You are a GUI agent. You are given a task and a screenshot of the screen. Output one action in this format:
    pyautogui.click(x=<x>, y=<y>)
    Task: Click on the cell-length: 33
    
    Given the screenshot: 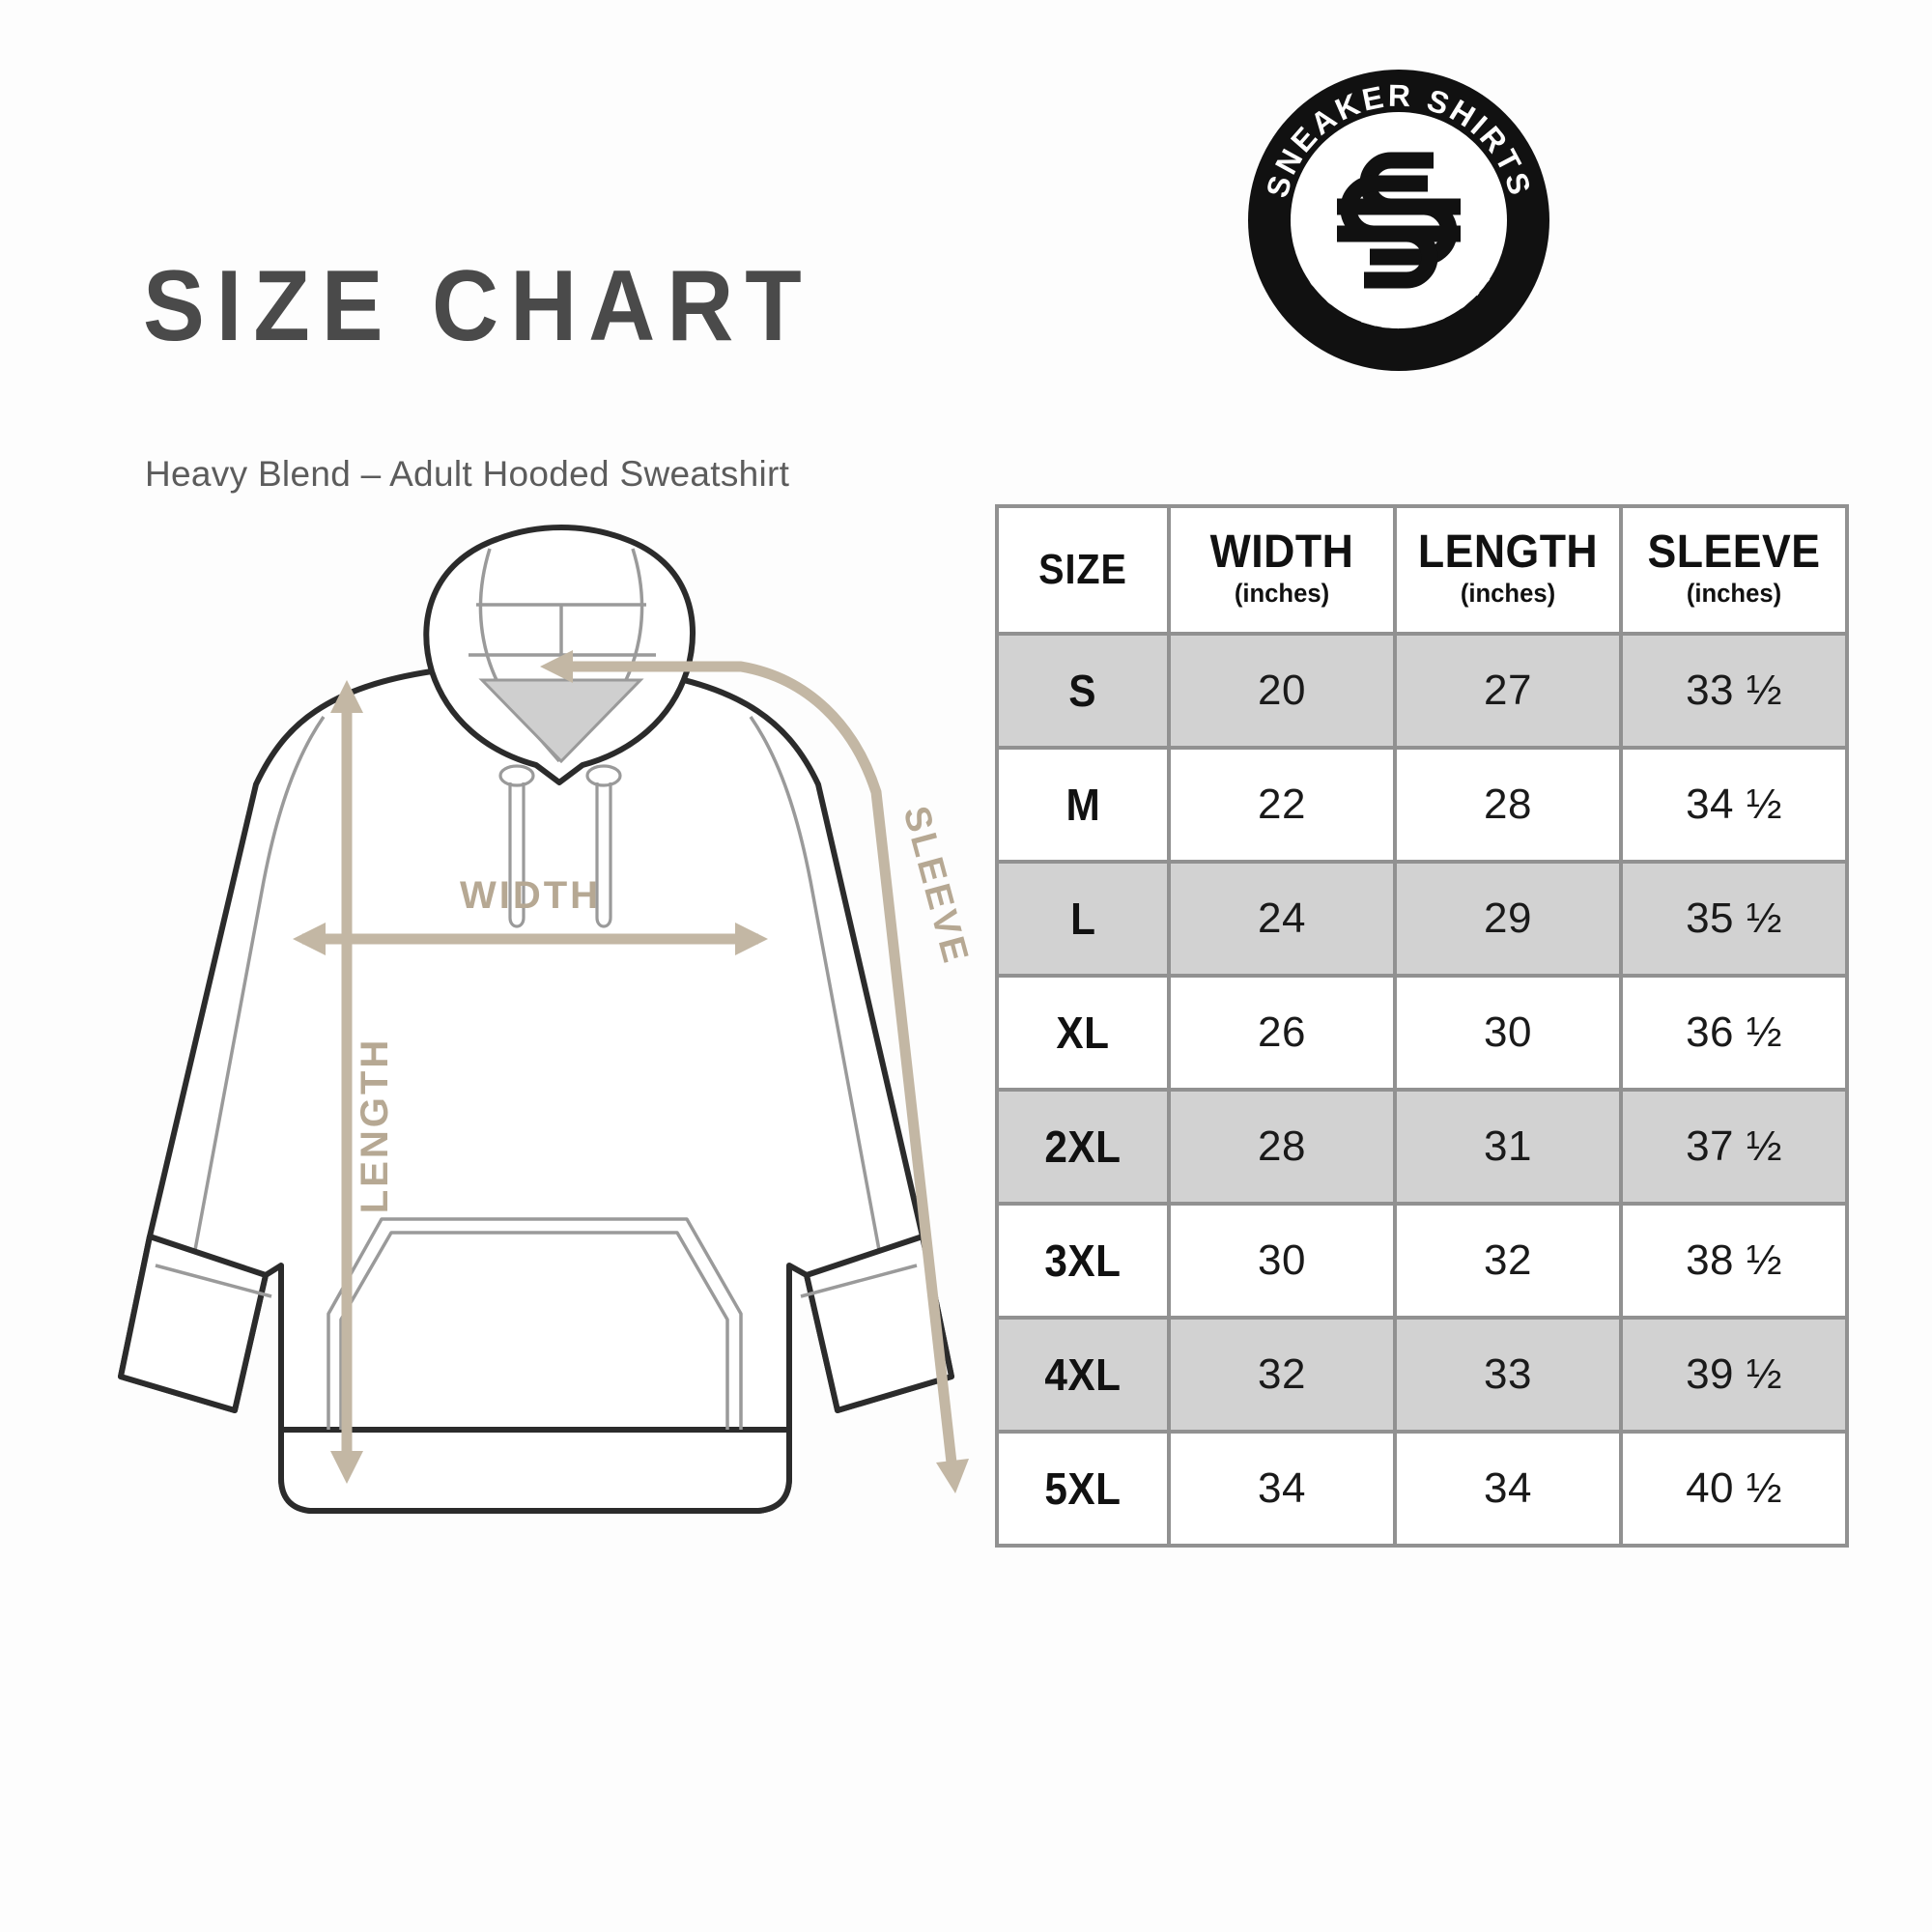 What is the action you would take?
    pyautogui.click(x=1508, y=1375)
    